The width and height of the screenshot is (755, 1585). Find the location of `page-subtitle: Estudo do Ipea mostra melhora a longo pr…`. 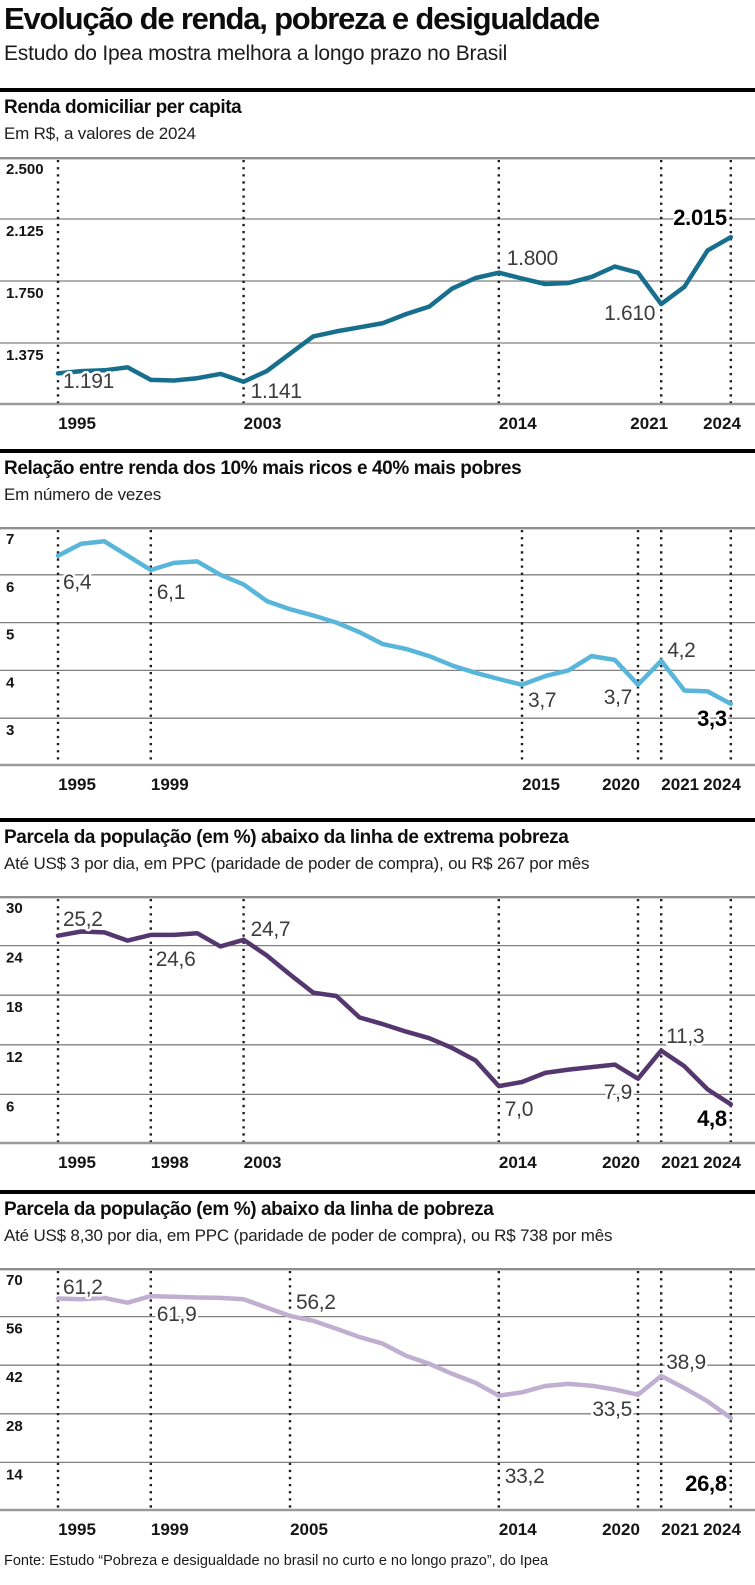

page-subtitle: Estudo do Ipea mostra melhora a longo pr… is located at coordinates (256, 53).